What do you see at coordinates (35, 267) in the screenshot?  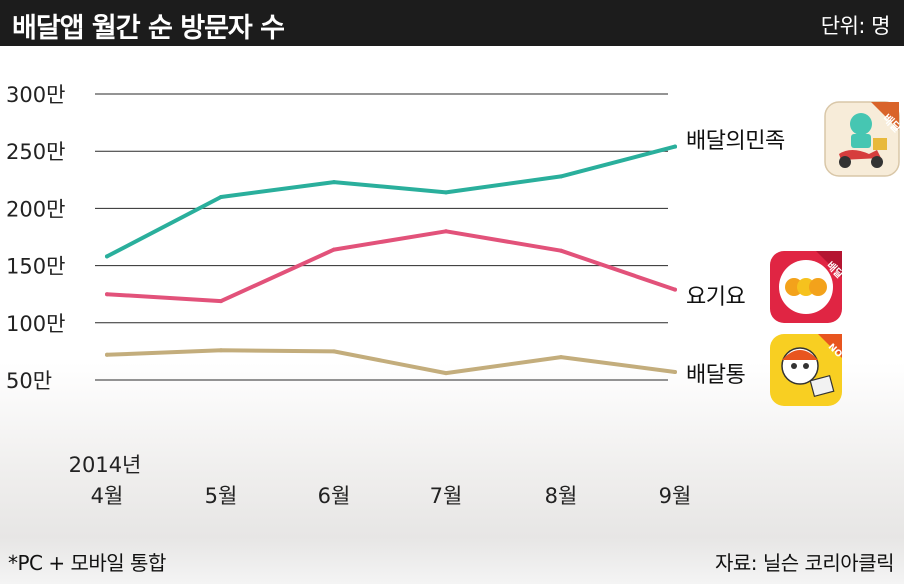 I see `y-tick-label: 150만` at bounding box center [35, 267].